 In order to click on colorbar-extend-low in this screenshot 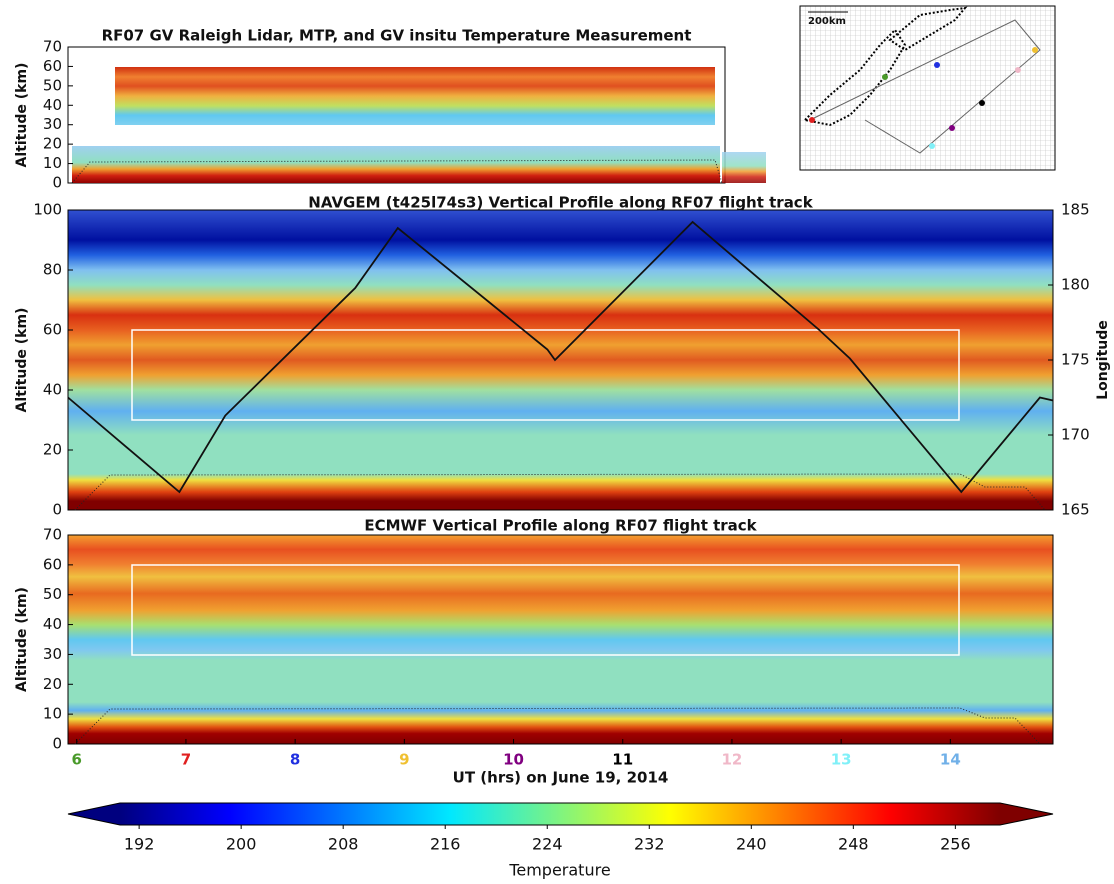, I will do `click(94, 814)`.